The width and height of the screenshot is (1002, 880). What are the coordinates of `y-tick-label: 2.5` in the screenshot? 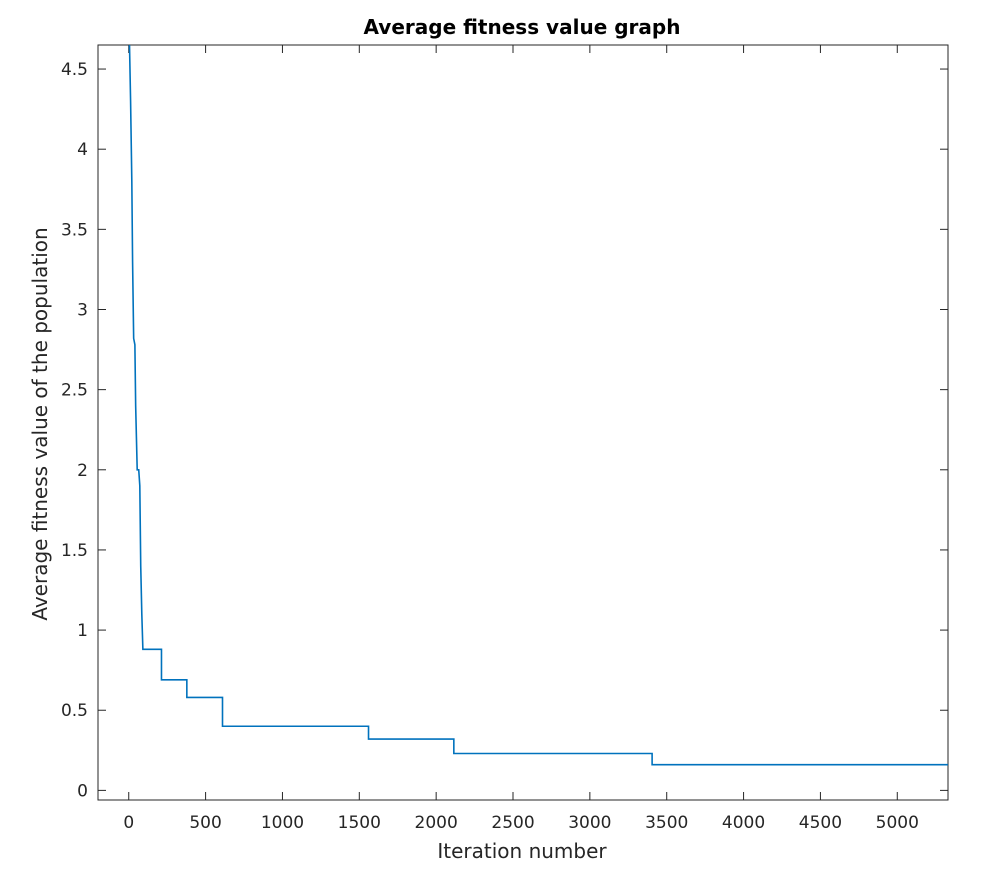 It's located at (74, 391).